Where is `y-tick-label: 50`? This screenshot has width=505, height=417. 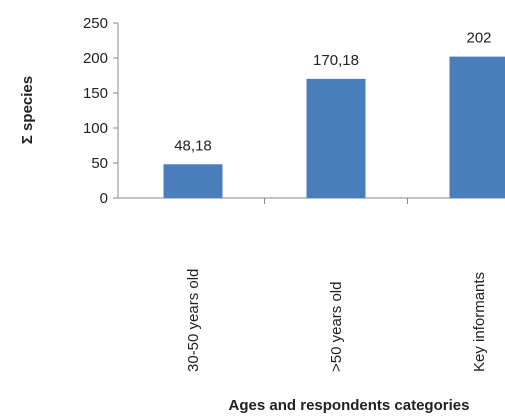 y-tick-label: 50 is located at coordinates (99, 163).